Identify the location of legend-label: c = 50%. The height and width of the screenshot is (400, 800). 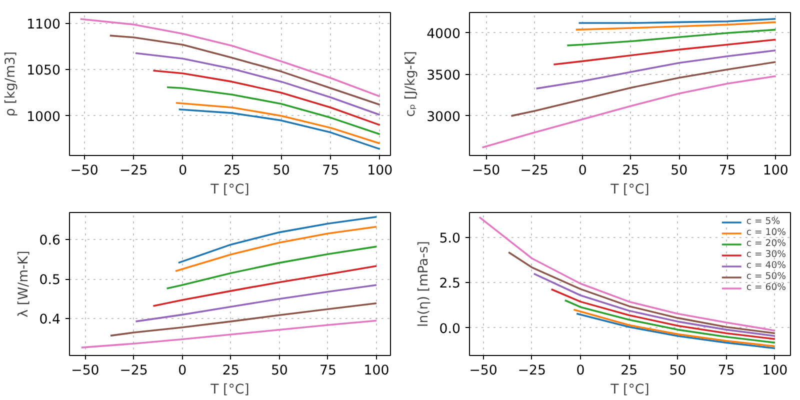
(766, 276).